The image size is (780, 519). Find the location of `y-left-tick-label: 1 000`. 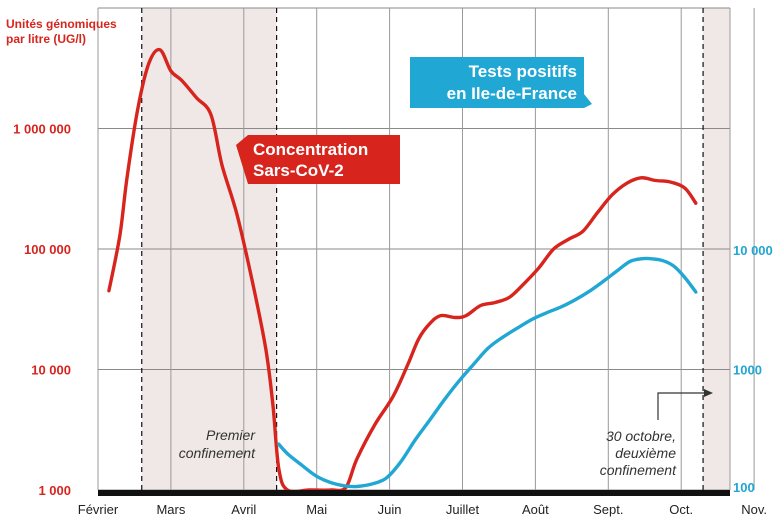

y-left-tick-label: 1 000 is located at coordinates (54, 490).